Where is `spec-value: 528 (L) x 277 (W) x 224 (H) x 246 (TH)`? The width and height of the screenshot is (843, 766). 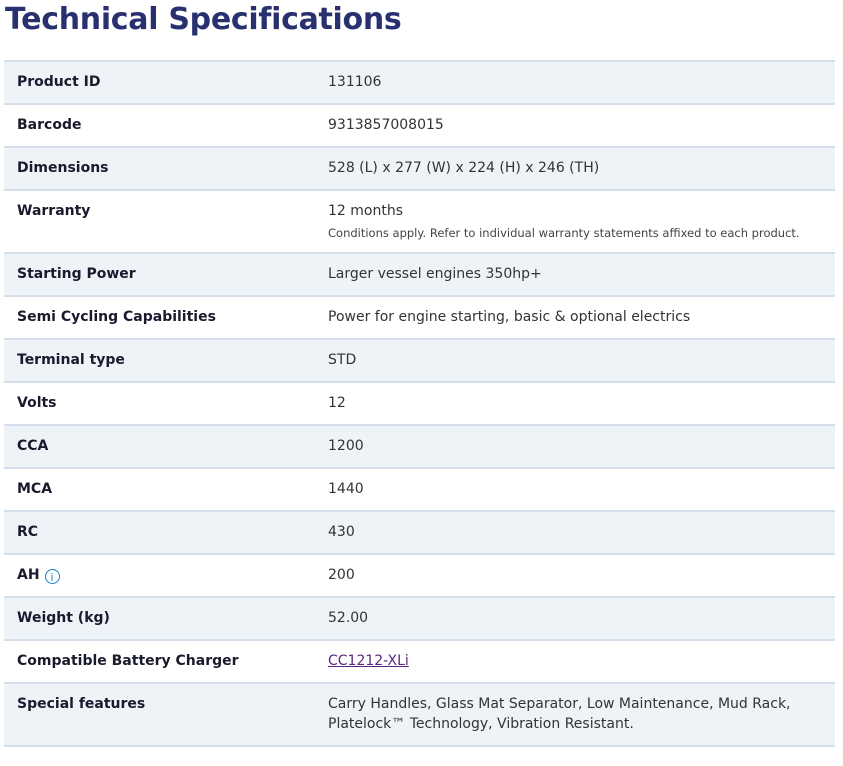
spec-value: 528 (L) x 277 (W) x 224 (H) x 246 (TH) is located at coordinates (581, 168).